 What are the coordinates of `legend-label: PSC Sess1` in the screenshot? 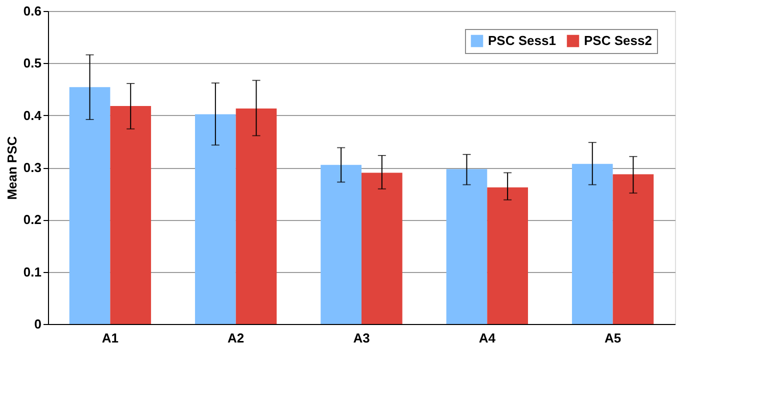 It's located at (522, 40).